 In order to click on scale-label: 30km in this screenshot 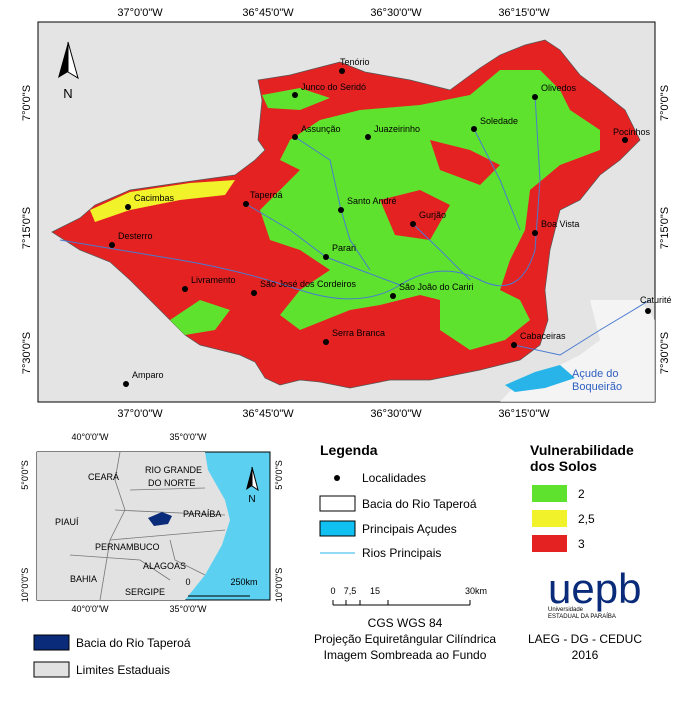, I will do `click(476, 591)`.